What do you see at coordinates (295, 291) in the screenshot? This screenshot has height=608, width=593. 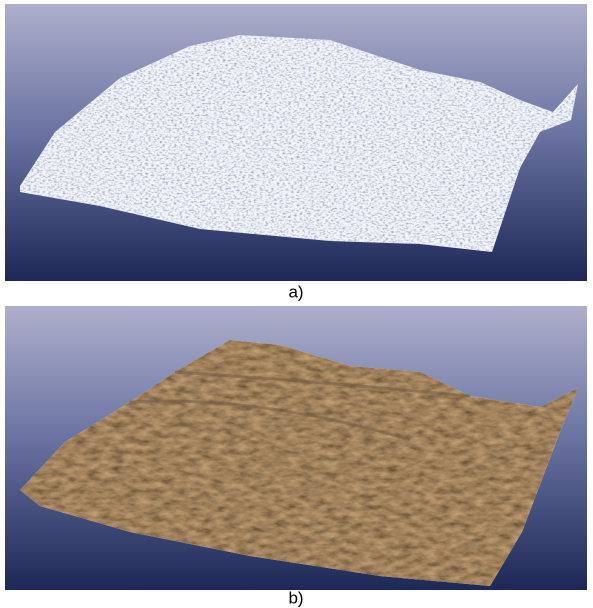 I see `caption: a)` at bounding box center [295, 291].